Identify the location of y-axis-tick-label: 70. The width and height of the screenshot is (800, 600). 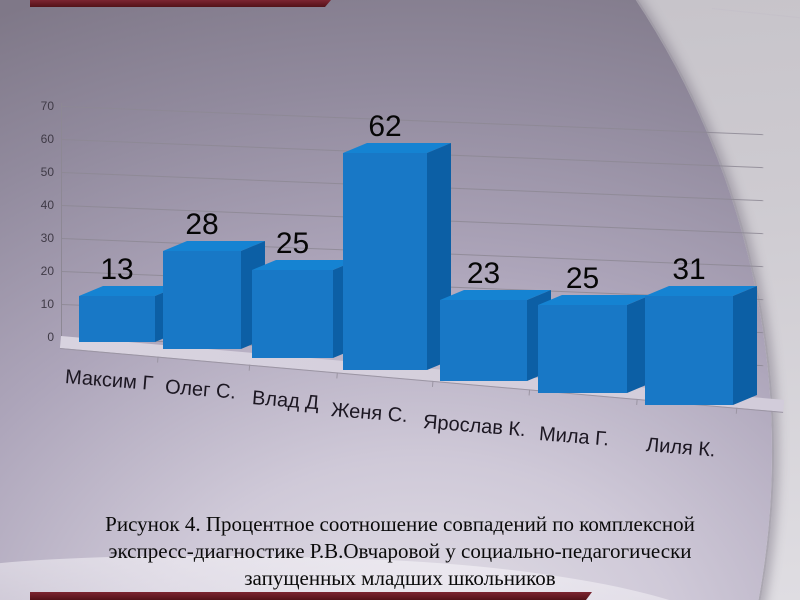
(47, 106).